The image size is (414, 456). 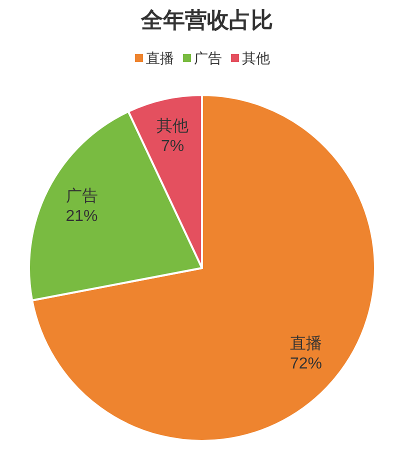 I want to click on data-label: 72%, so click(x=306, y=364).